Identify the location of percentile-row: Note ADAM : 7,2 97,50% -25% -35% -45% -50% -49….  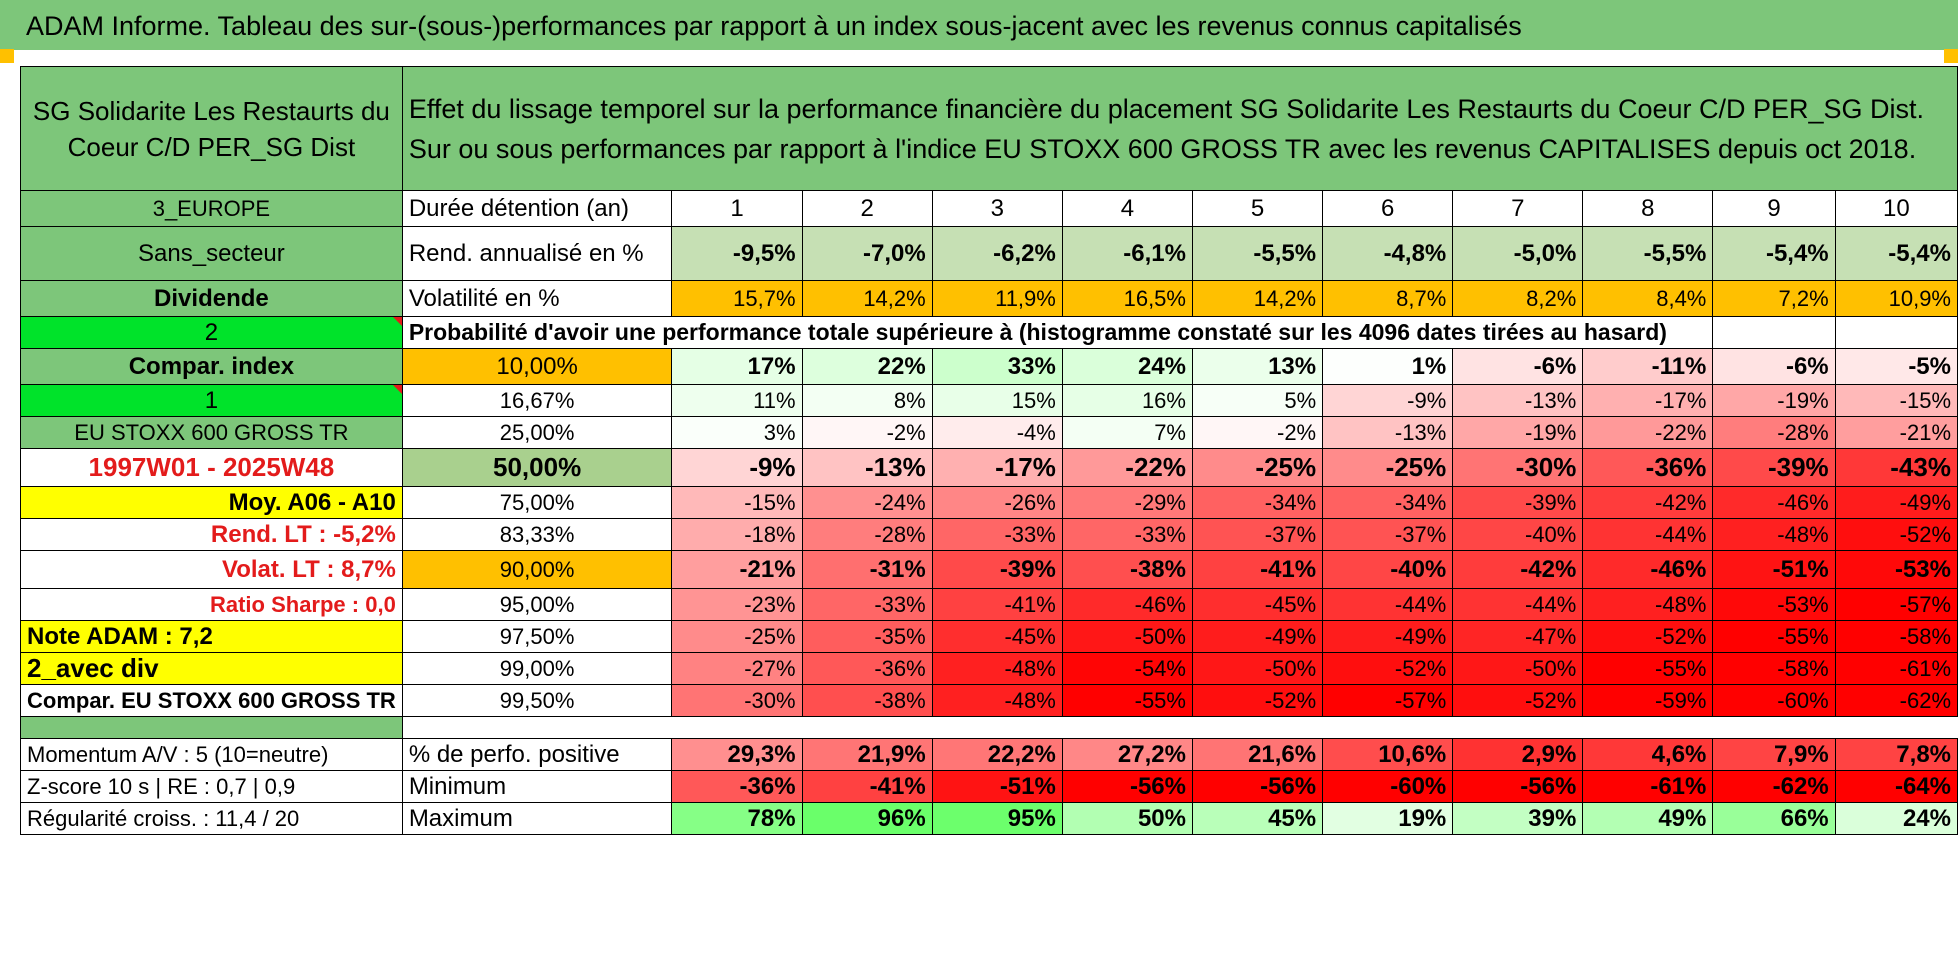
(989, 636).